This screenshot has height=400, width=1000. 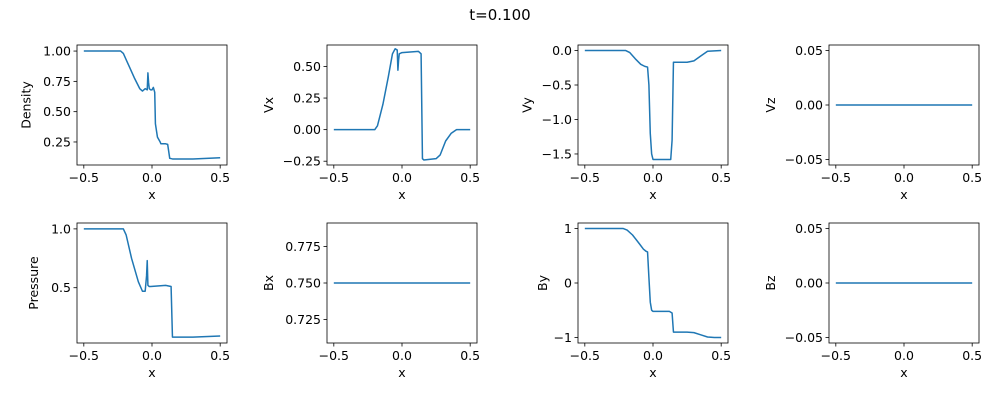 What do you see at coordinates (527, 105) in the screenshot?
I see `y-axis-label: Vy` at bounding box center [527, 105].